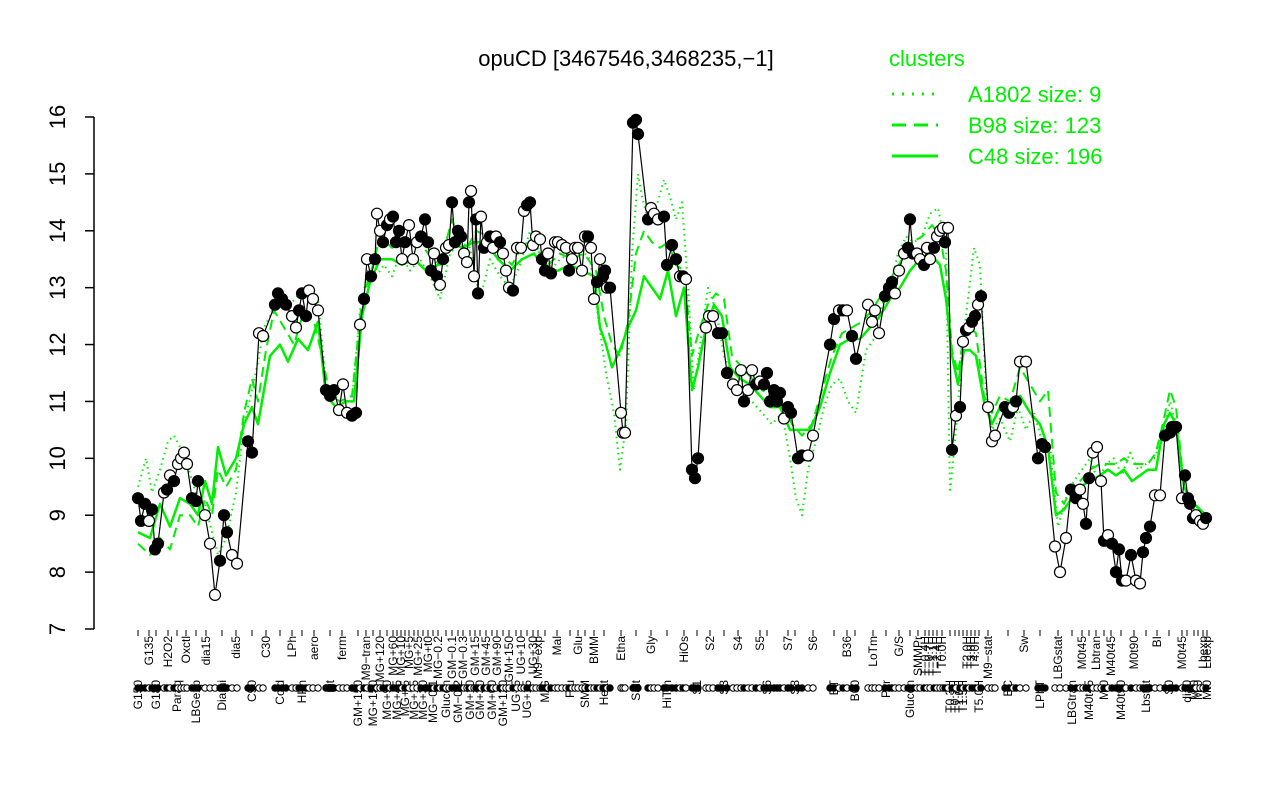 This screenshot has height=800, width=1280. What do you see at coordinates (428, 654) in the screenshot?
I see `x-tick-label: MG+t0` at bounding box center [428, 654].